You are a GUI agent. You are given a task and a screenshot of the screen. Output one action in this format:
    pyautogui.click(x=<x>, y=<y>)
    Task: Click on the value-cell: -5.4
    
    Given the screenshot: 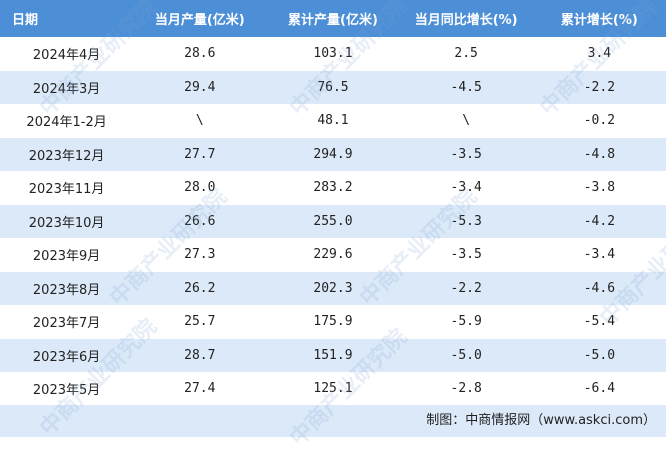 What is the action you would take?
    pyautogui.click(x=599, y=322)
    